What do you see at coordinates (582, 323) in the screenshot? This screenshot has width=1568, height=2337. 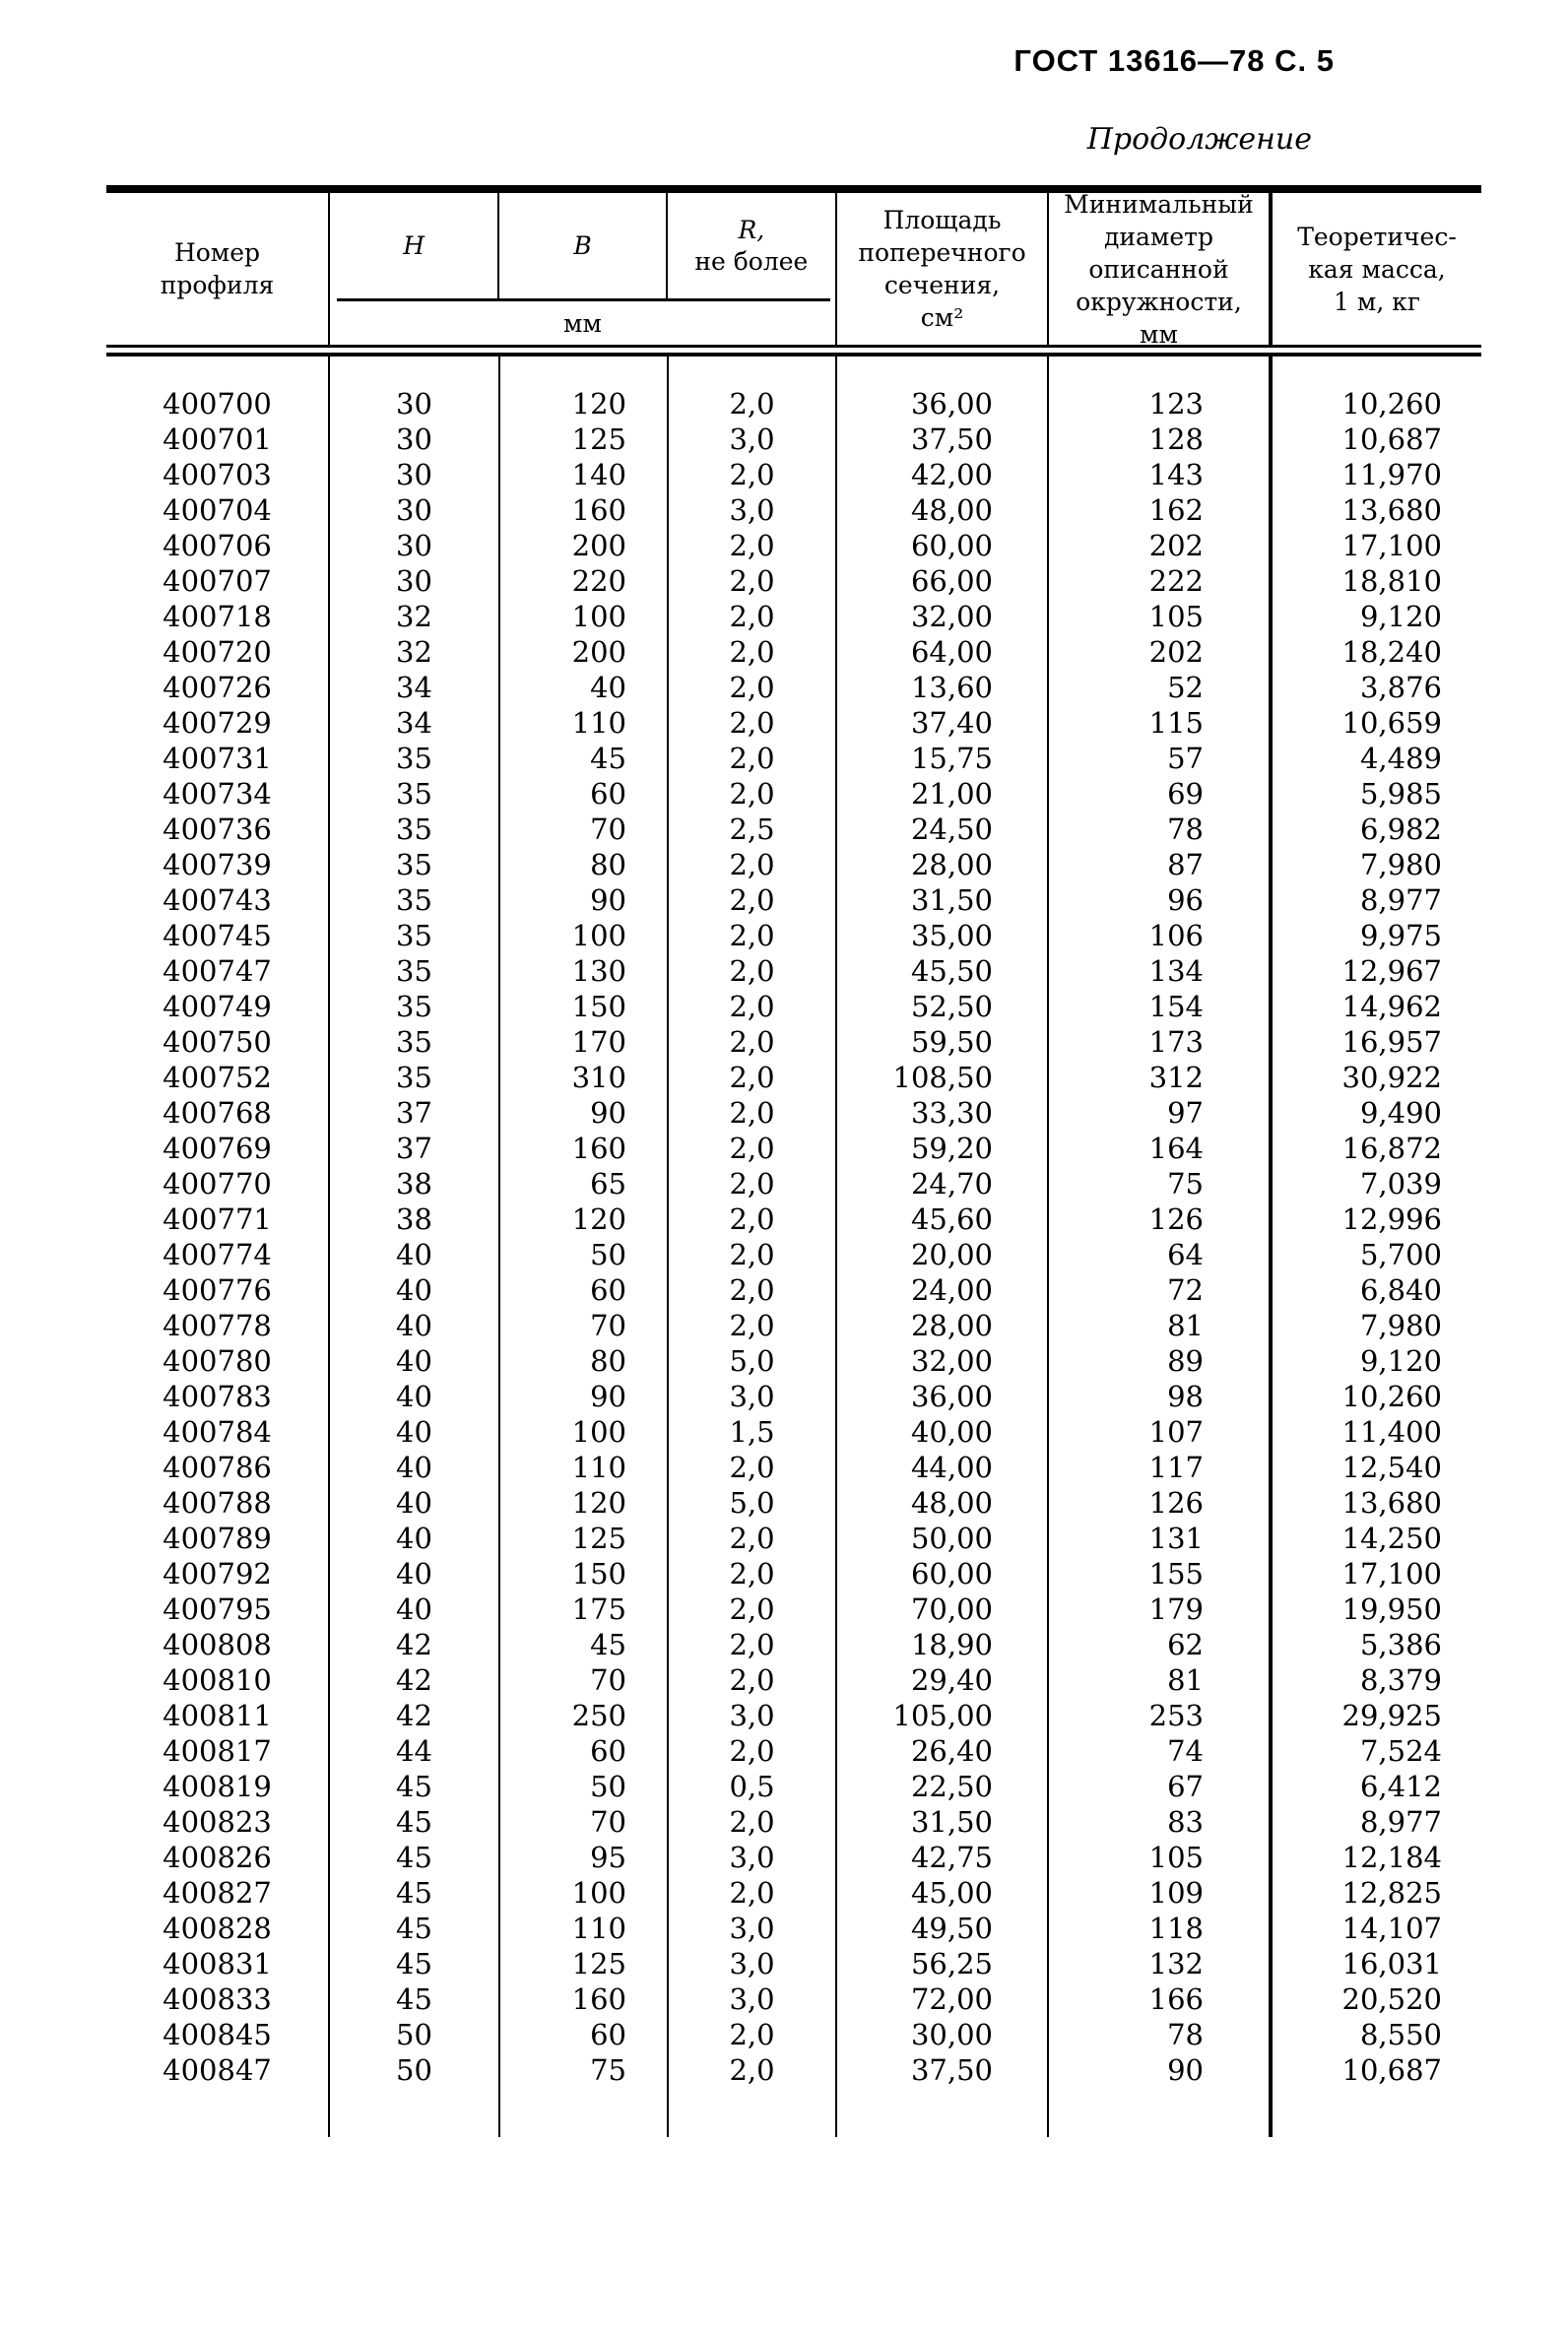 I see `header-units-mm: мм` at bounding box center [582, 323].